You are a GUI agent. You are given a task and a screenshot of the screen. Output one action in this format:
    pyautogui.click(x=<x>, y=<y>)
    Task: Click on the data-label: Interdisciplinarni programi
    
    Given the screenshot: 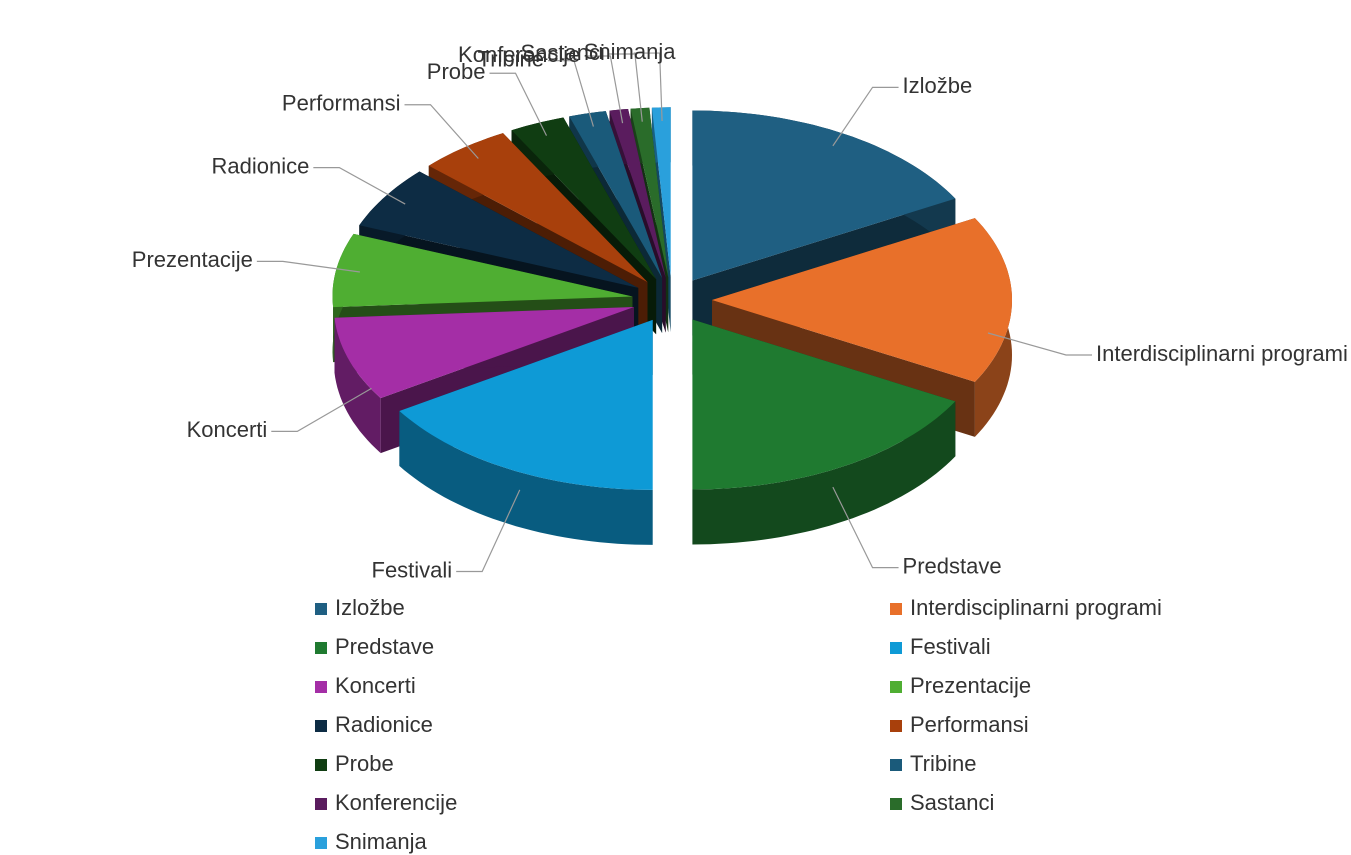 What is the action you would take?
    pyautogui.click(x=1222, y=353)
    